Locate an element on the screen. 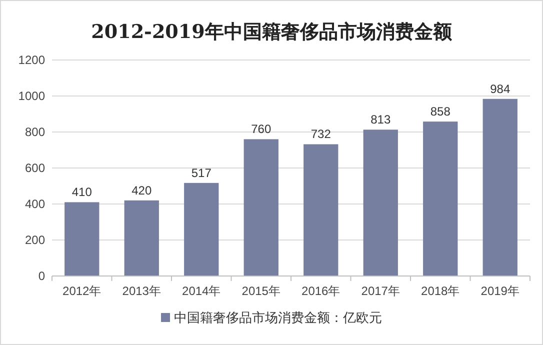  y-tick-label: 800 is located at coordinates (35, 132).